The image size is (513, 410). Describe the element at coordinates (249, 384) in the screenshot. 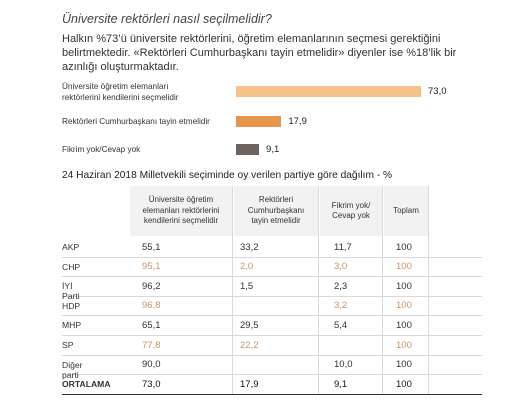

I see `table-cell: 17,9` at that location.